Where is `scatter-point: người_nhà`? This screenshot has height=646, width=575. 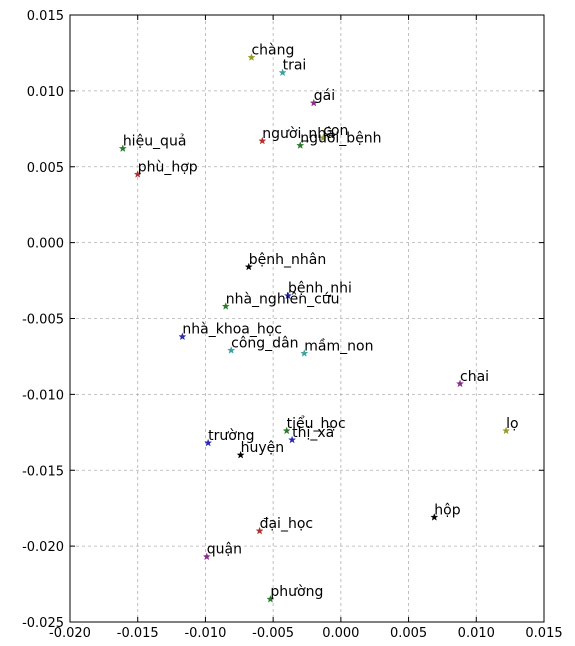
scatter-point: người_nhà is located at coordinates (296, 135).